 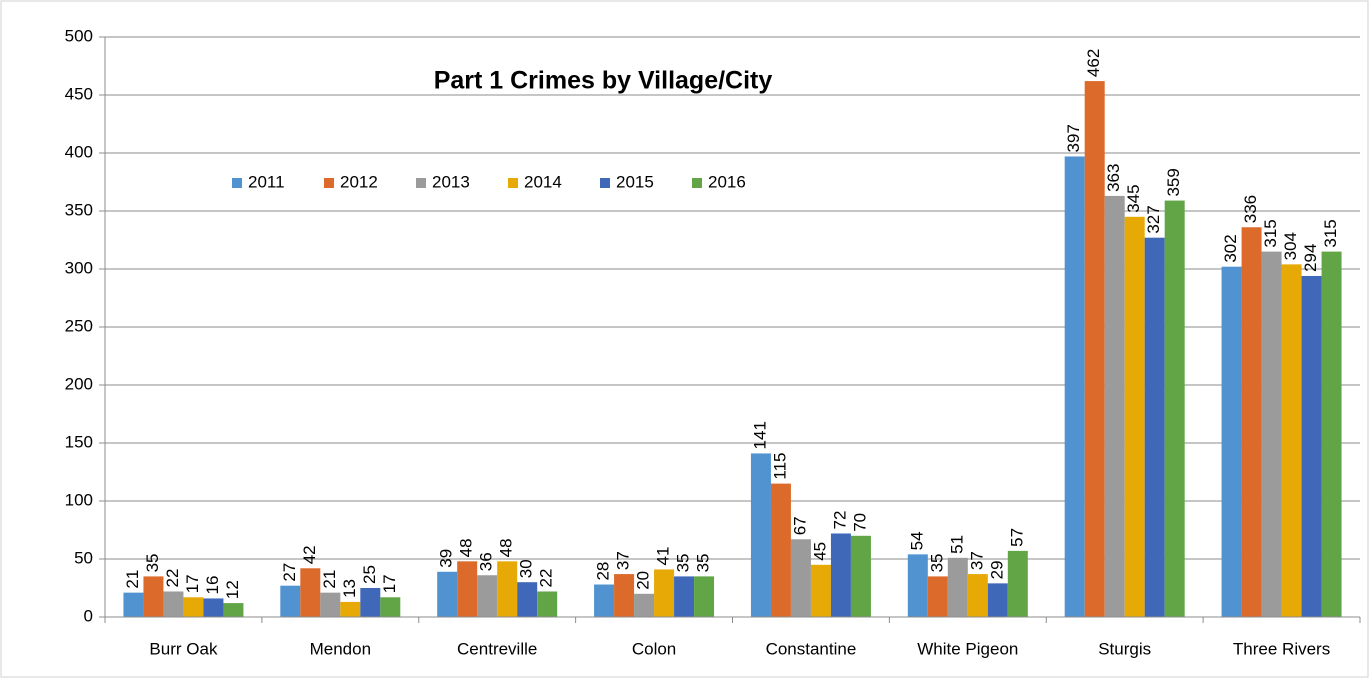 I want to click on data-label: 57, so click(x=1016, y=537).